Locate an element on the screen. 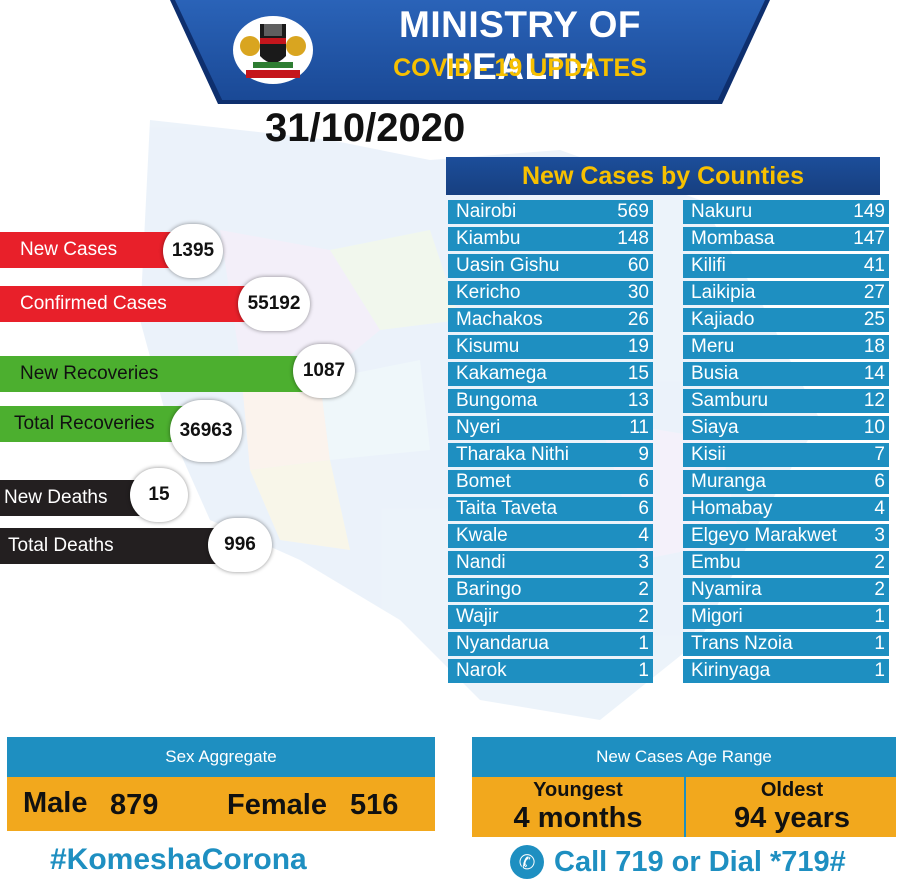 The width and height of the screenshot is (900, 886). county-name: Kajiado is located at coordinates (723, 319).